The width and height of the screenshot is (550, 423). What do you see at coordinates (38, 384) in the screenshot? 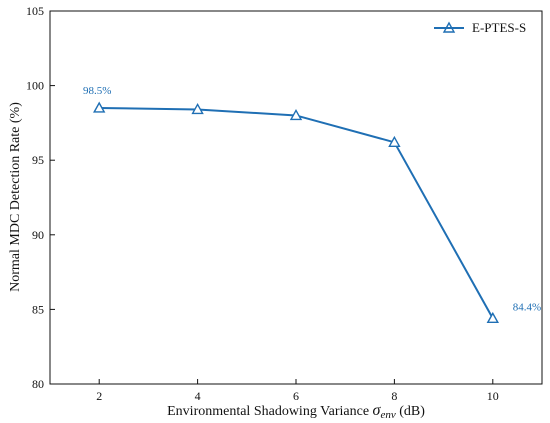
I see `y-tick-label: 80` at bounding box center [38, 384].